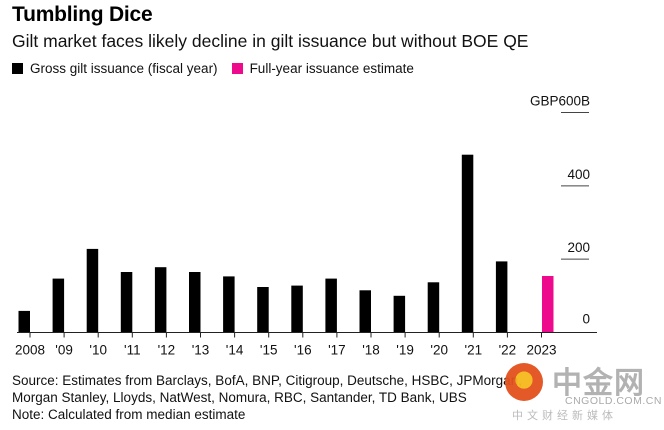 This screenshot has width=664, height=430. I want to click on watermark-tagline: 中文财经新媒体, so click(564, 416).